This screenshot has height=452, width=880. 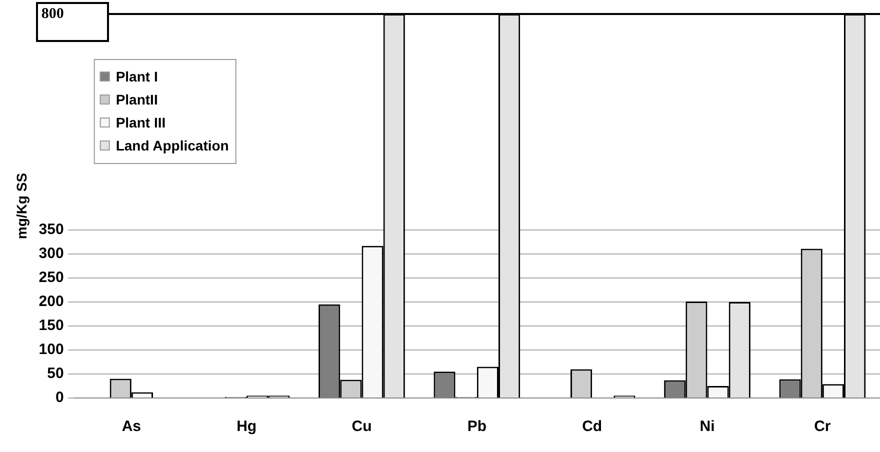 I want to click on y-tick-label: 800, so click(x=52, y=14).